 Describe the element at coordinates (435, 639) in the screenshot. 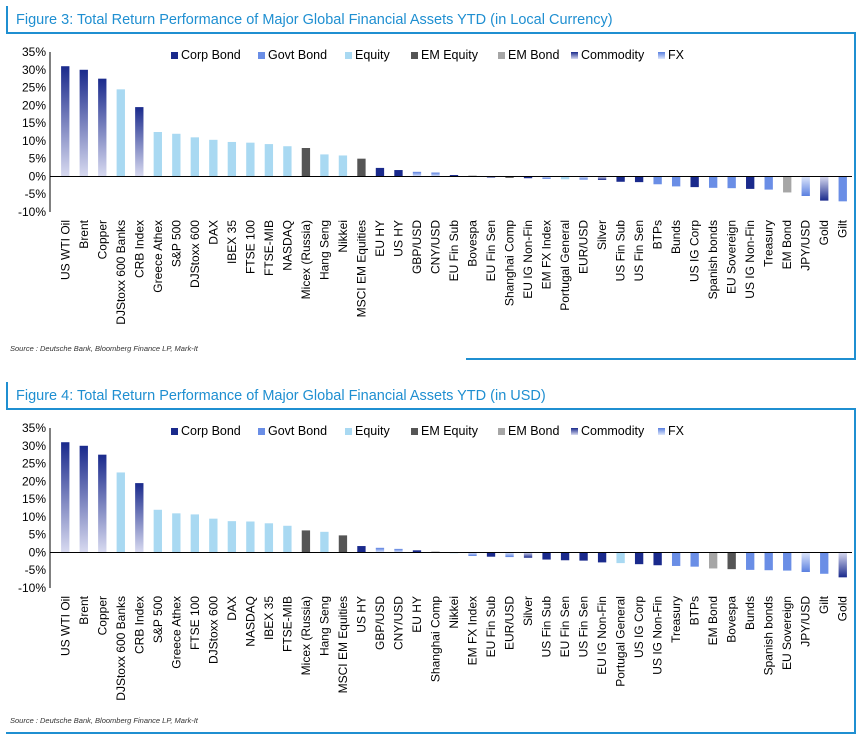

I see `x-tick-label: Shanghai Comp` at that location.